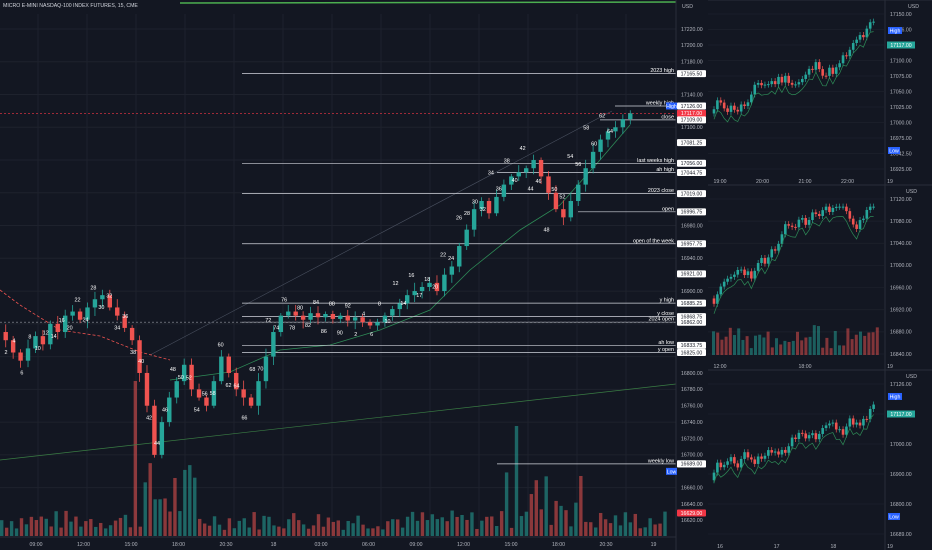 This screenshot has height=550, width=932. Describe the element at coordinates (666, 350) in the screenshot. I see `level-label: y open` at that location.